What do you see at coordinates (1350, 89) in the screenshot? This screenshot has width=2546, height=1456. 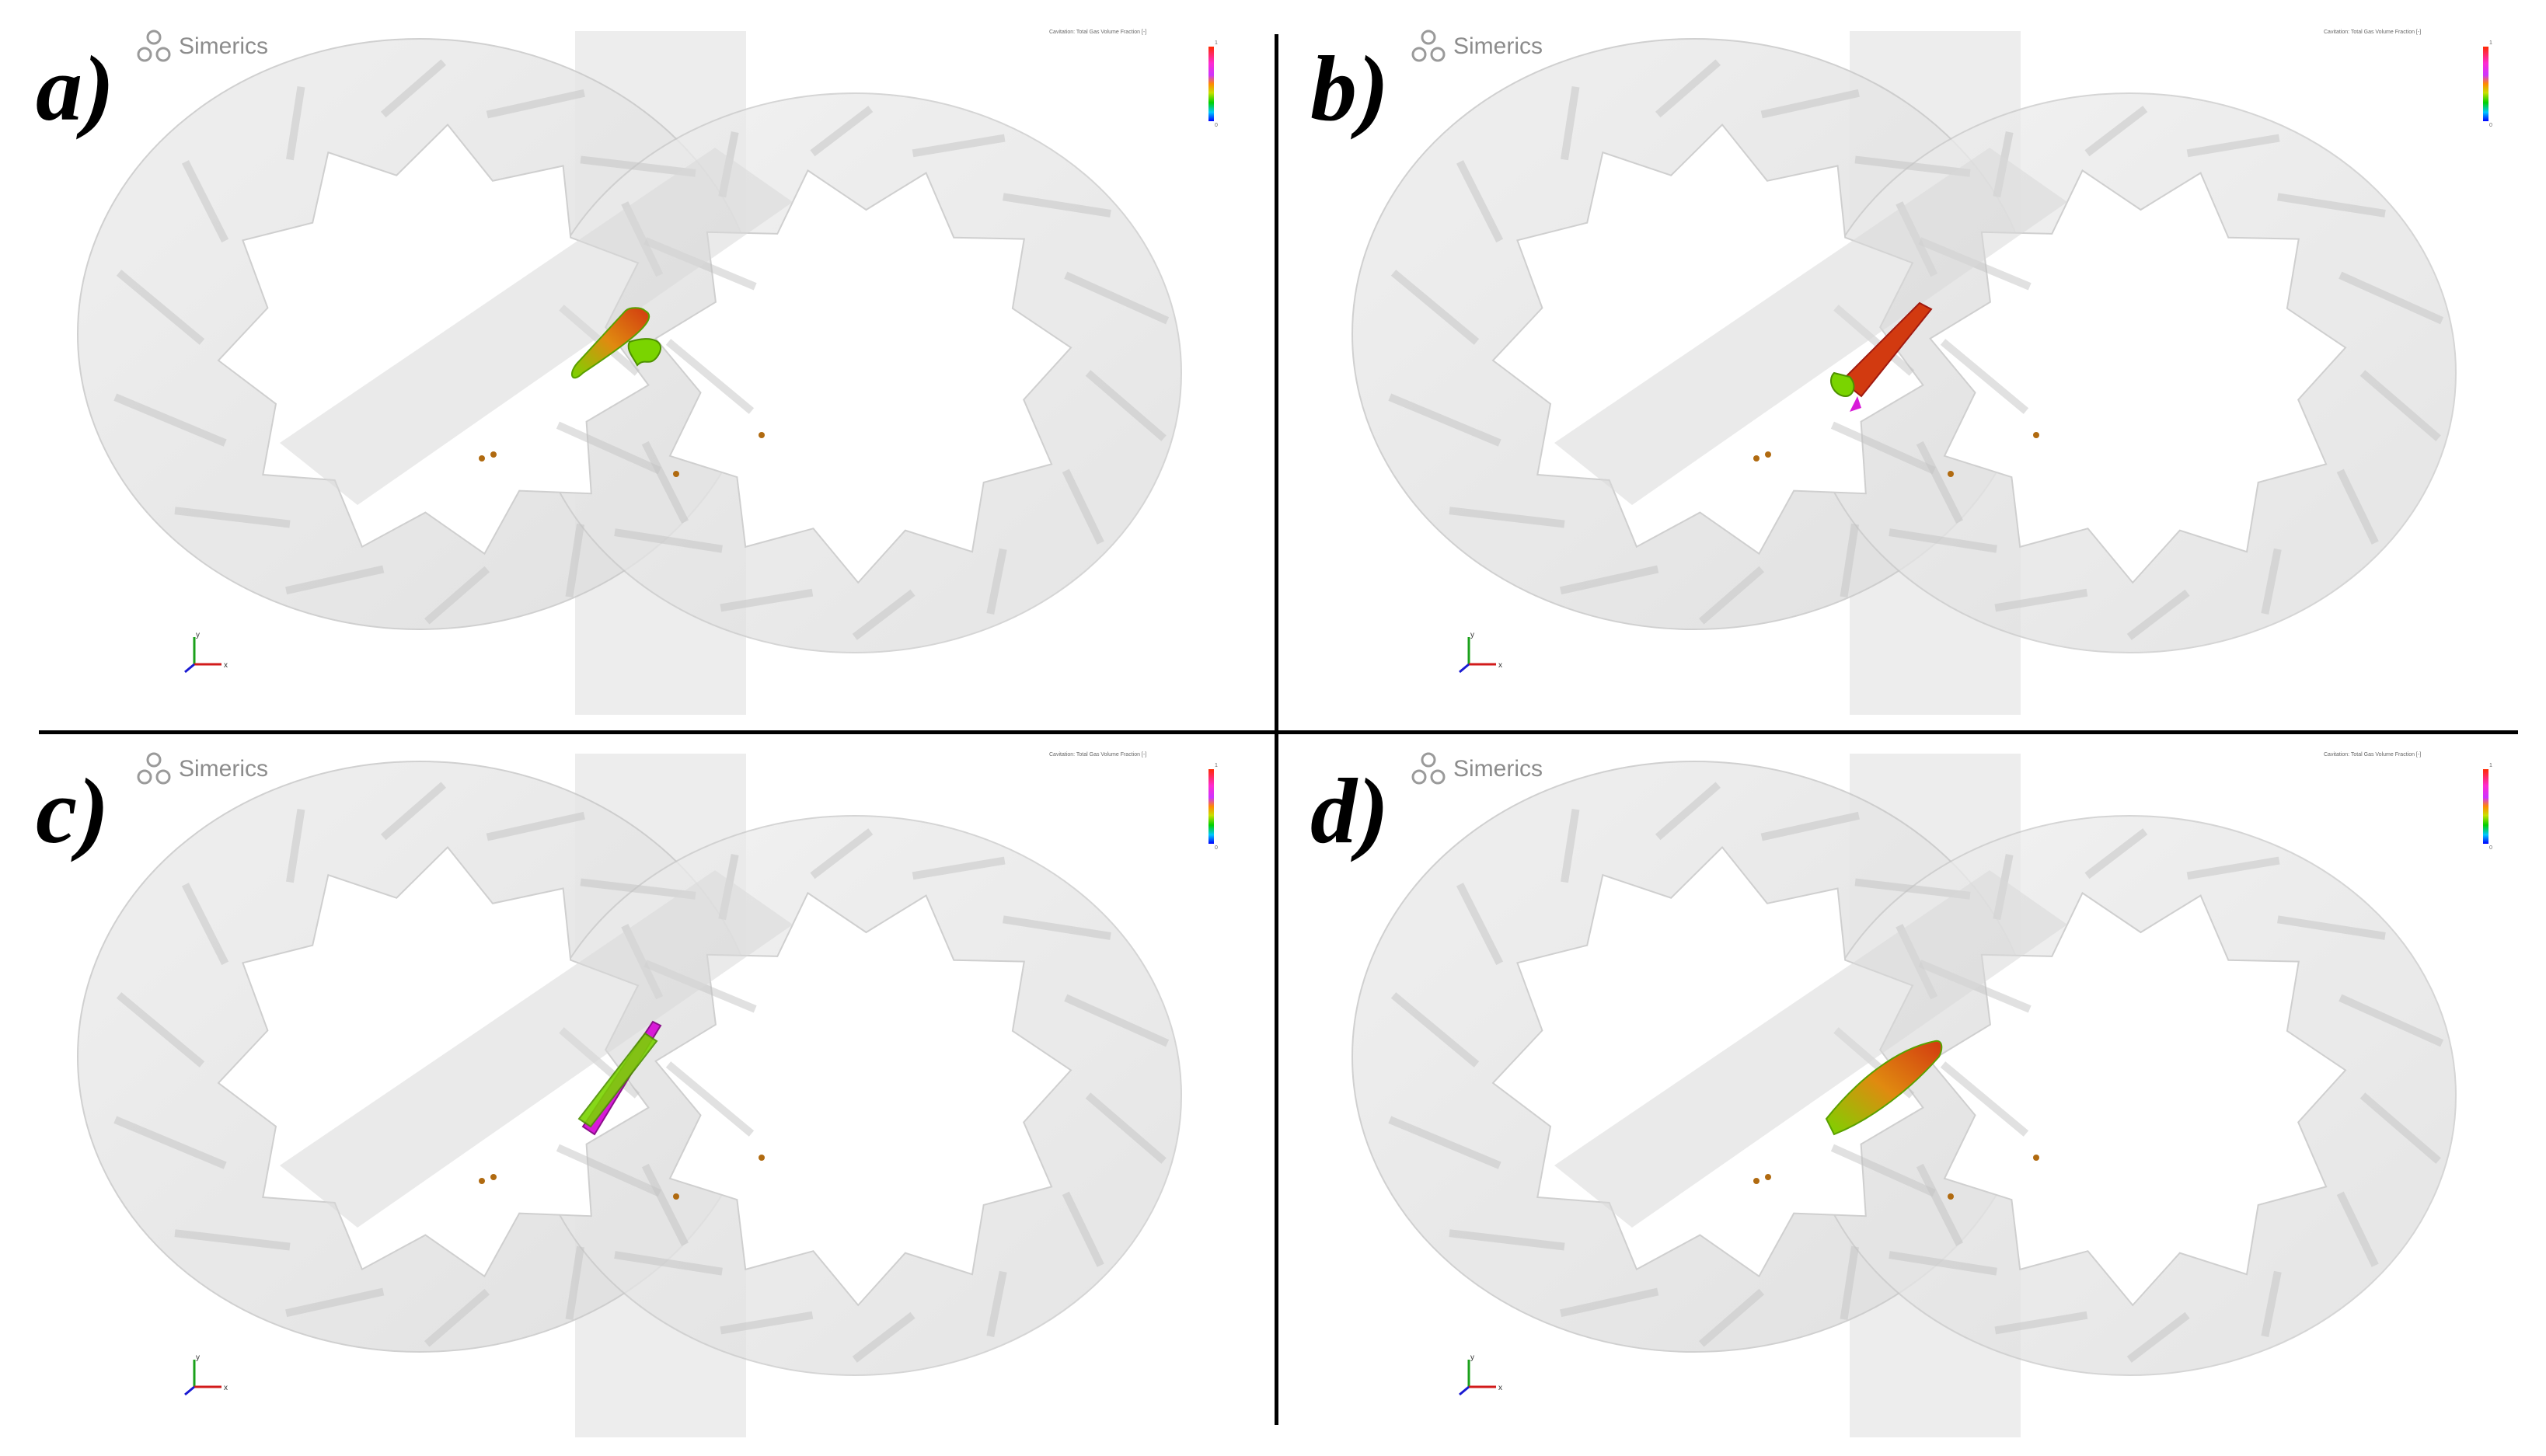 I see `panel-label: b)` at bounding box center [1350, 89].